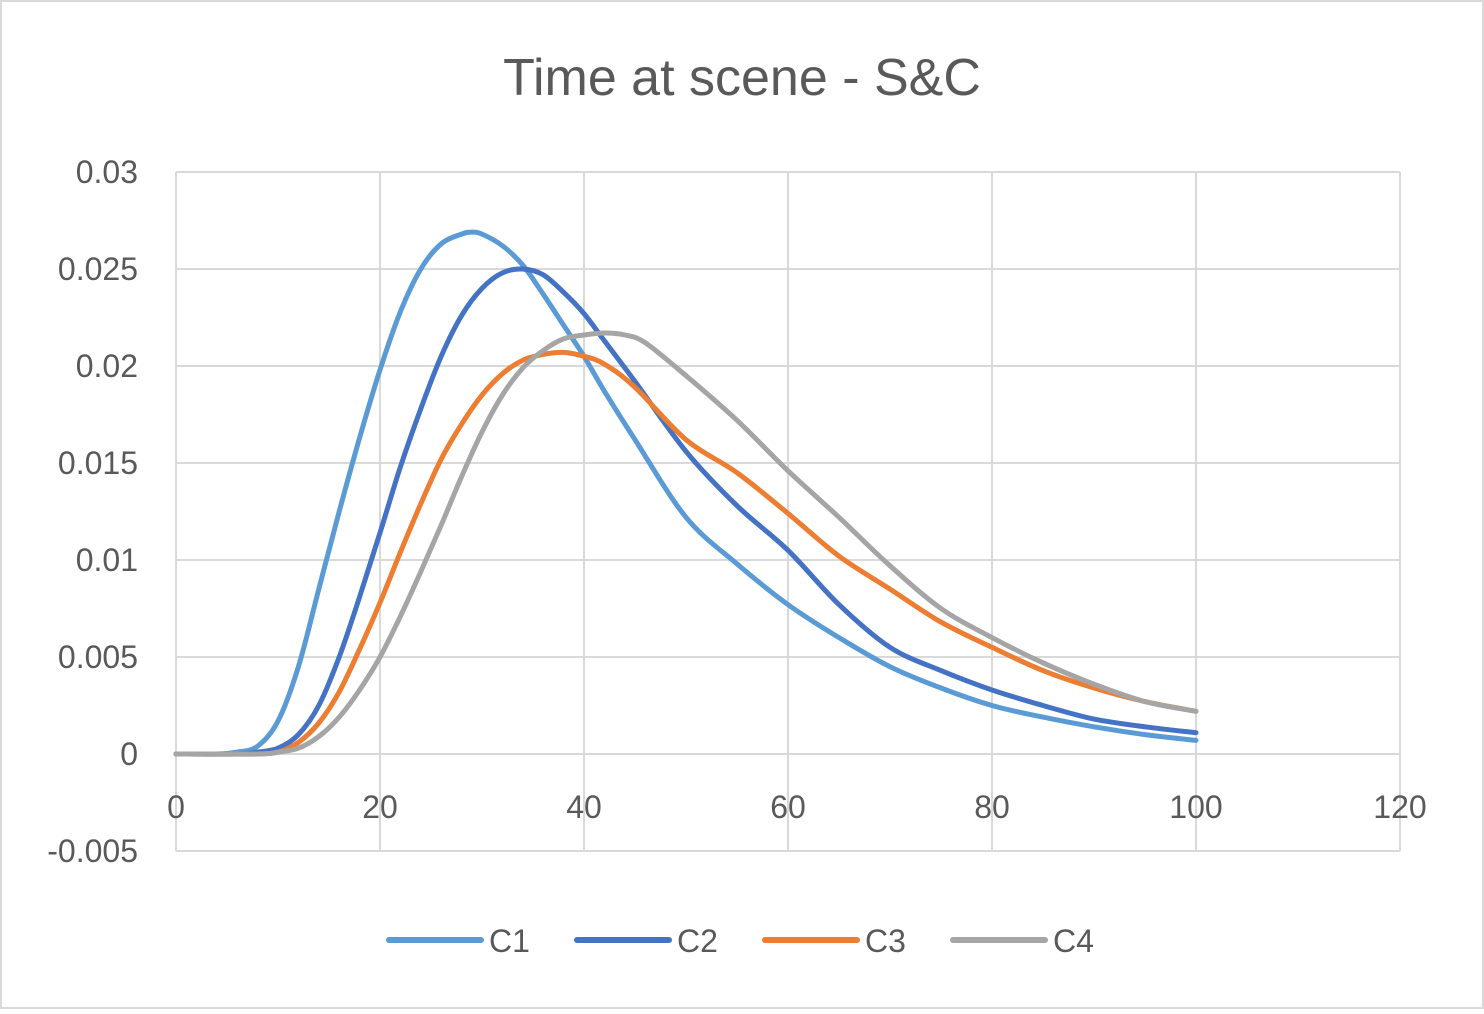  Describe the element at coordinates (1399, 807) in the screenshot. I see `x-tick-label: 120` at that location.